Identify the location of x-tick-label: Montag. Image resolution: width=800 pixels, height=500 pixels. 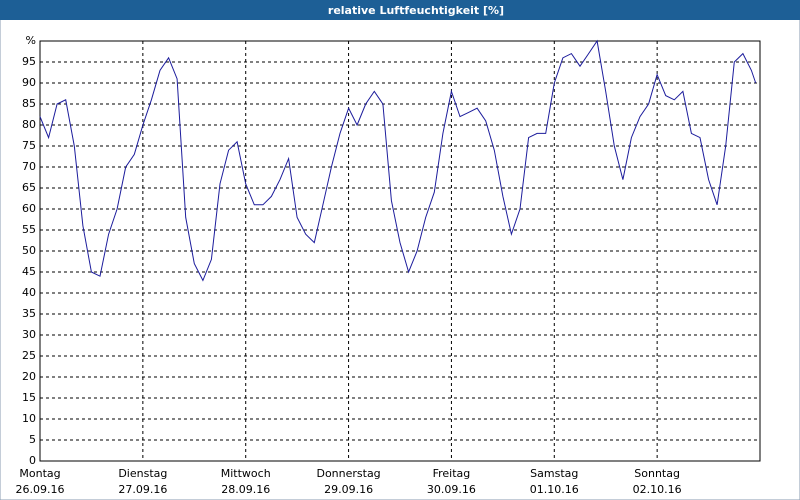
(39, 473).